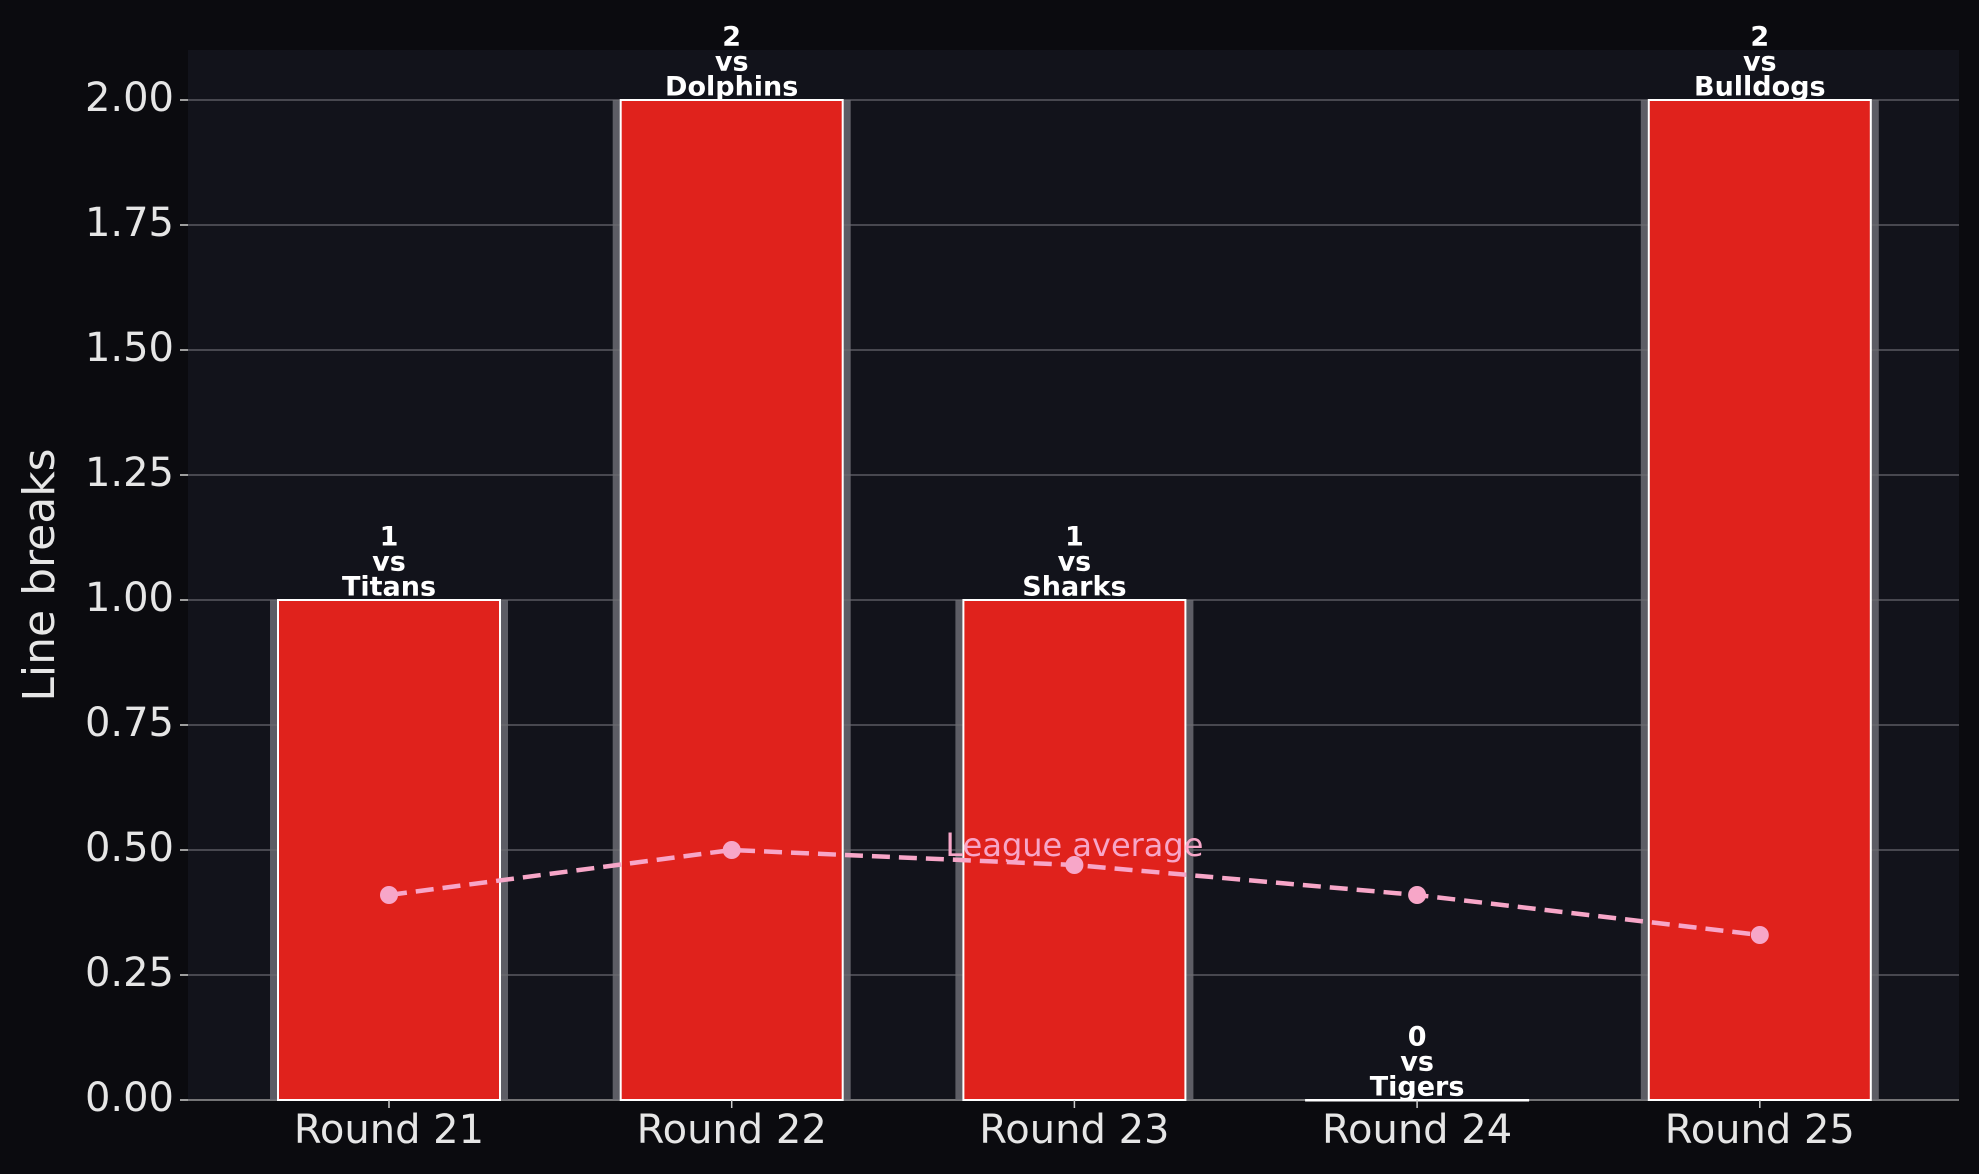 Image resolution: width=1979 pixels, height=1174 pixels. I want to click on y-tick-label: 0.50, so click(129, 848).